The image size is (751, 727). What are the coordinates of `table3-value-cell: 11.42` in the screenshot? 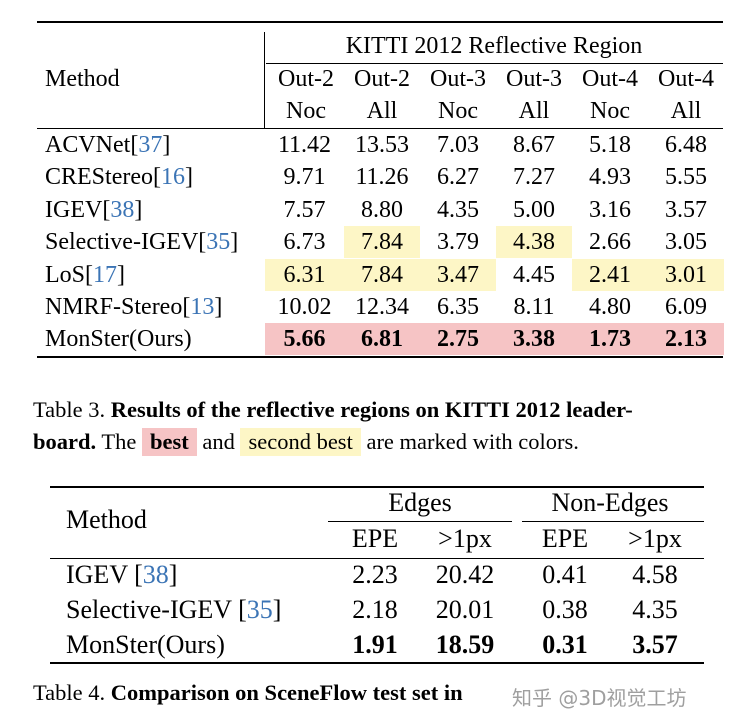 It's located at (304, 145).